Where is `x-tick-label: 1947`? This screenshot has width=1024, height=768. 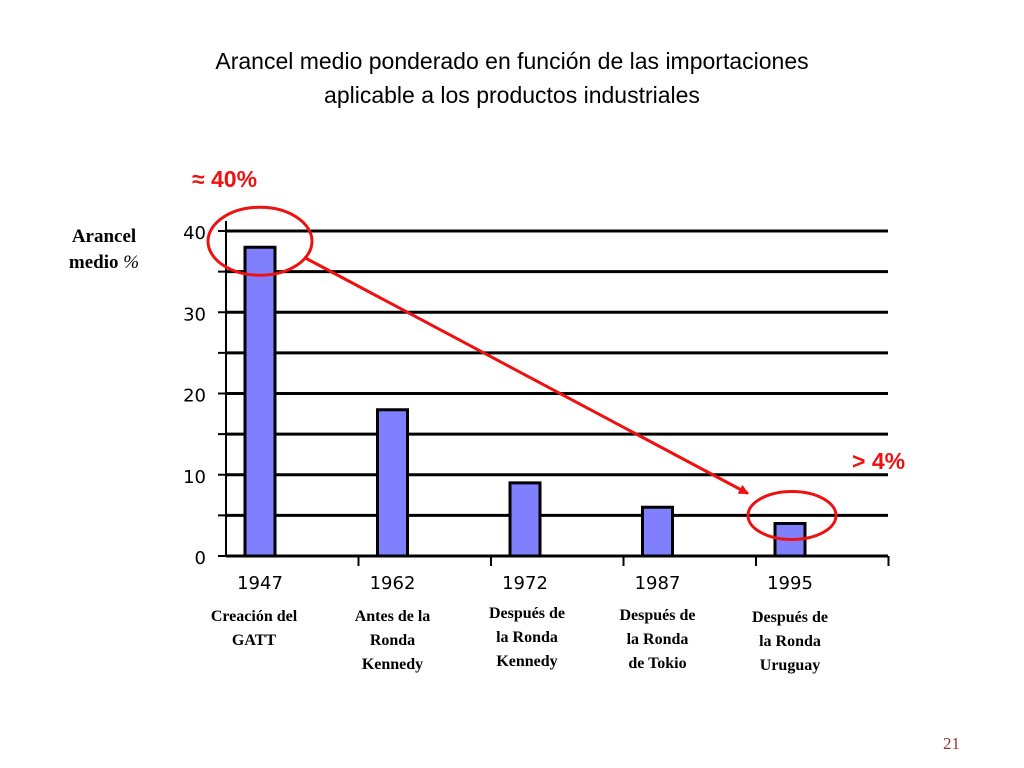 x-tick-label: 1947 is located at coordinates (260, 583).